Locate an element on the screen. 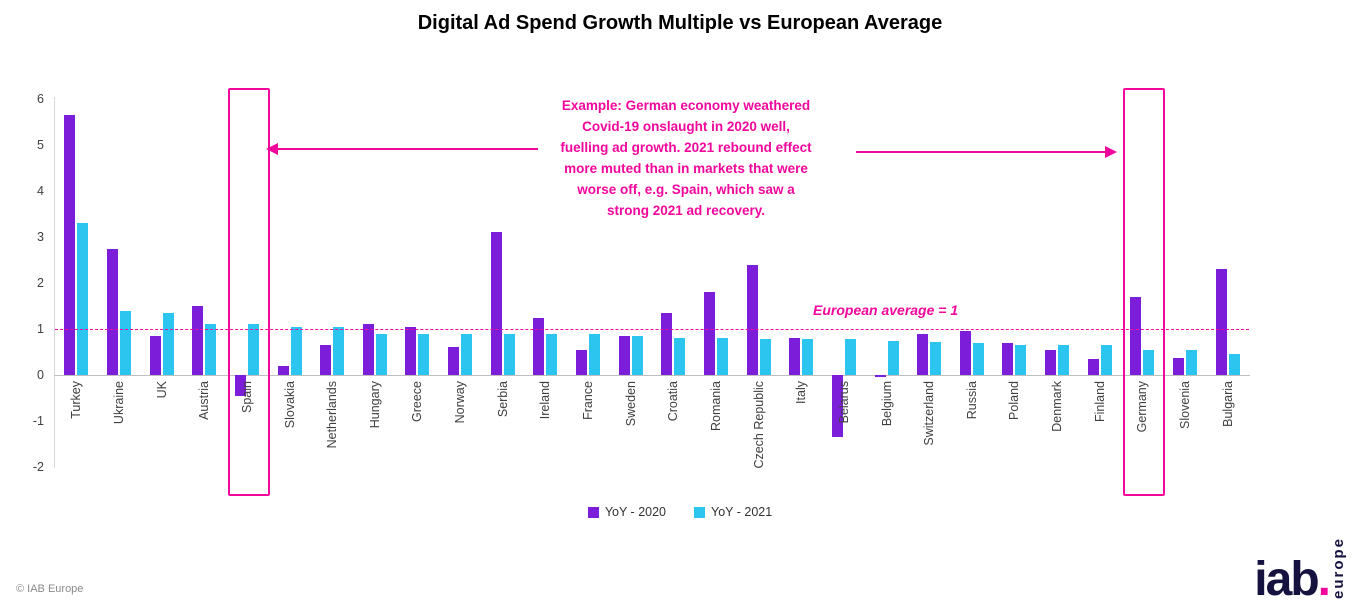 The height and width of the screenshot is (607, 1360). bar-yoy-2020-romania is located at coordinates (709, 333).